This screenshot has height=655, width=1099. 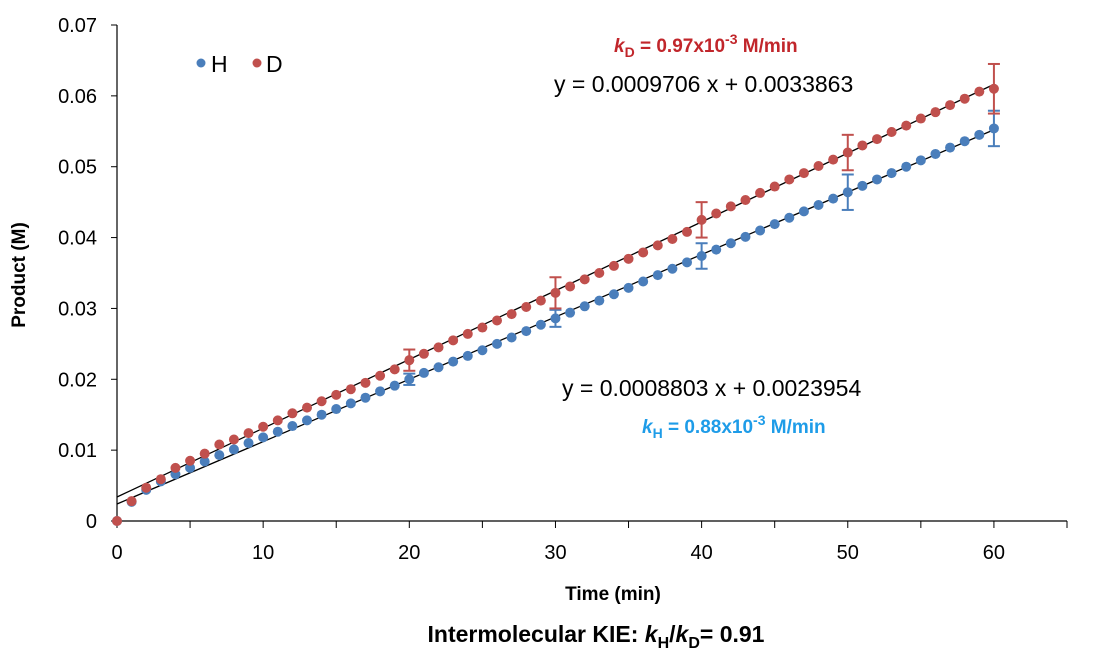 What do you see at coordinates (680, 46) in the screenshot?
I see `rate-d-mid: = 0.97x10` at bounding box center [680, 46].